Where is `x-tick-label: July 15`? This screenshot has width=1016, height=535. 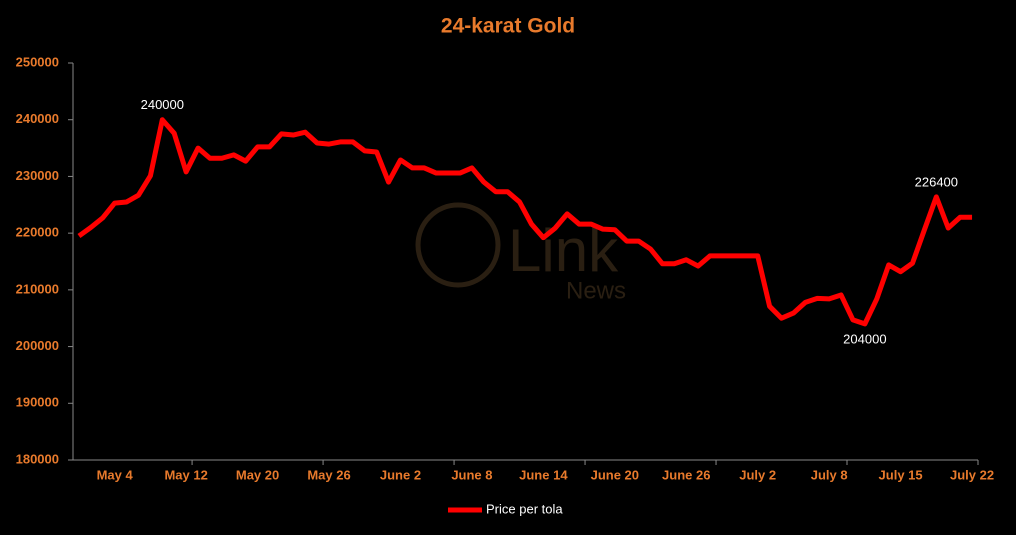
x-tick-label: July 15 is located at coordinates (901, 474).